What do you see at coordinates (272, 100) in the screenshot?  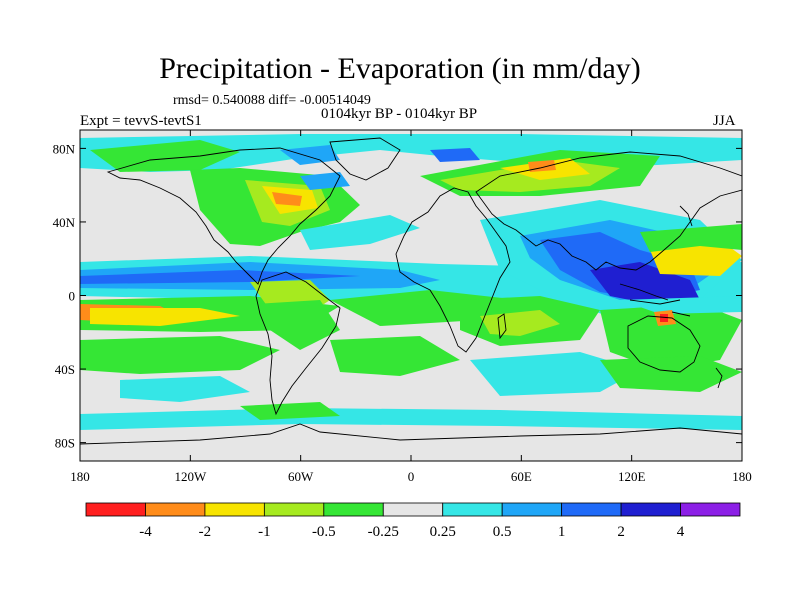 I see `stats-line: rmsd= 0.540088 diff= -0.00514049` at bounding box center [272, 100].